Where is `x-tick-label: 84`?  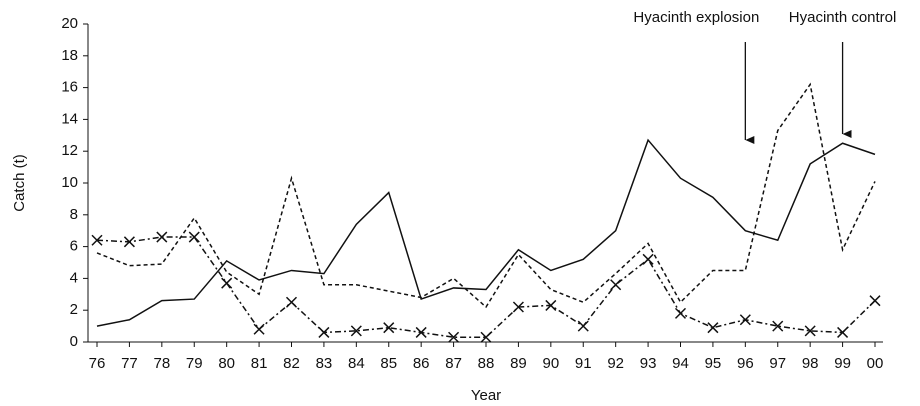
x-tick-label: 84 is located at coordinates (356, 363).